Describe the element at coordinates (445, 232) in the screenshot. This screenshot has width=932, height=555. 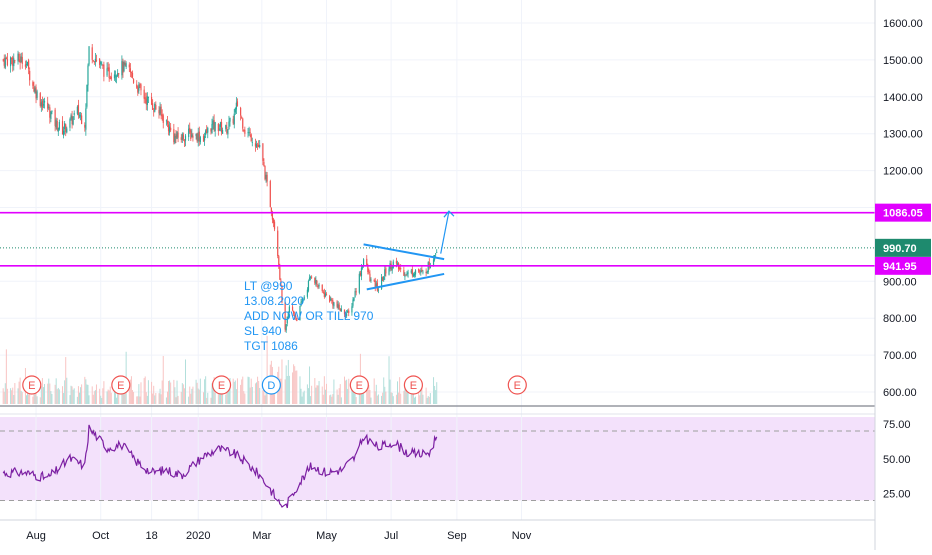
I see `target-arrow-shaft` at that location.